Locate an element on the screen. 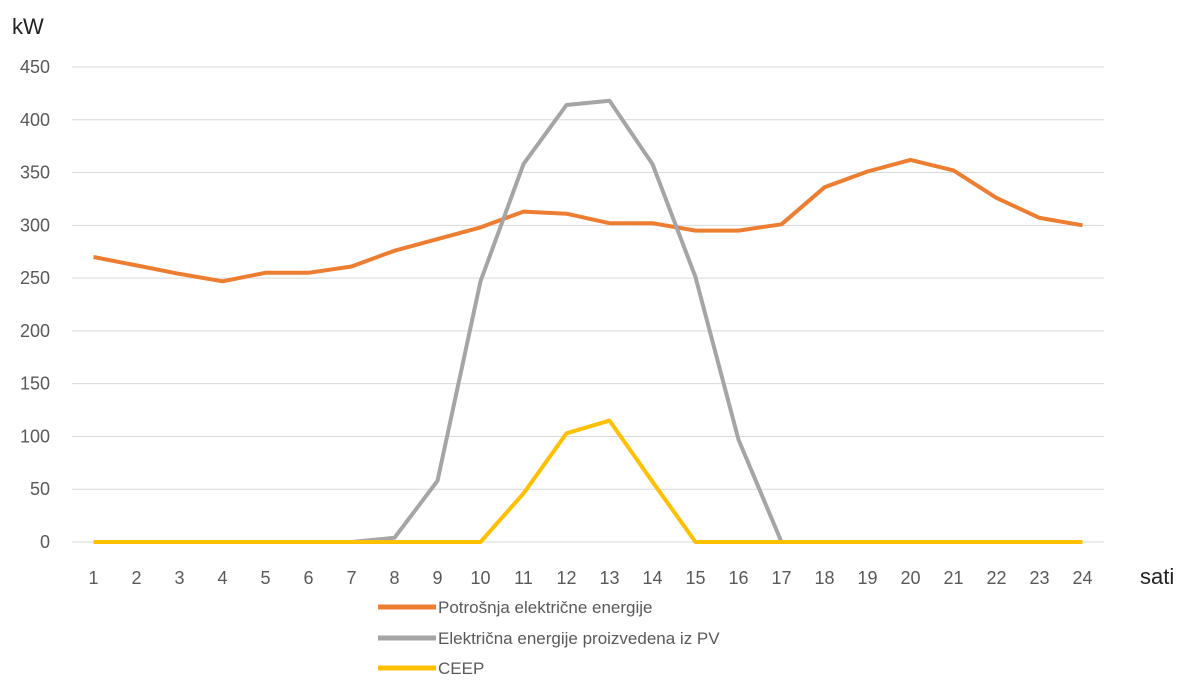 Image resolution: width=1187 pixels, height=682 pixels. x-axis-title: sati is located at coordinates (1157, 576).